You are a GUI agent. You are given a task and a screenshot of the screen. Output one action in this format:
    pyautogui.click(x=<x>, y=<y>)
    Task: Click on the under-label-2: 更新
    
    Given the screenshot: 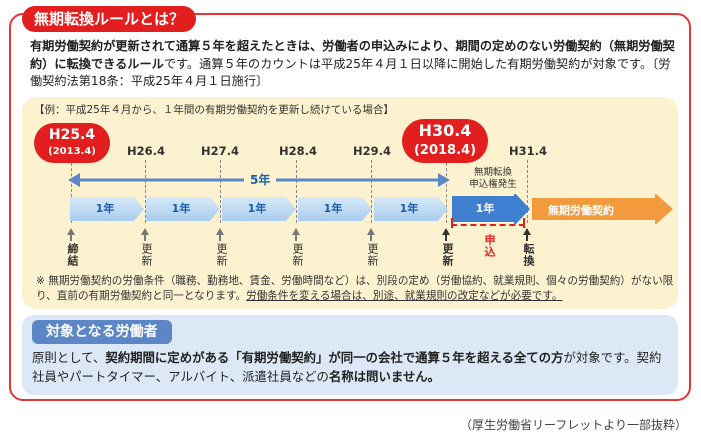 What is the action you would take?
    pyautogui.click(x=146, y=255)
    